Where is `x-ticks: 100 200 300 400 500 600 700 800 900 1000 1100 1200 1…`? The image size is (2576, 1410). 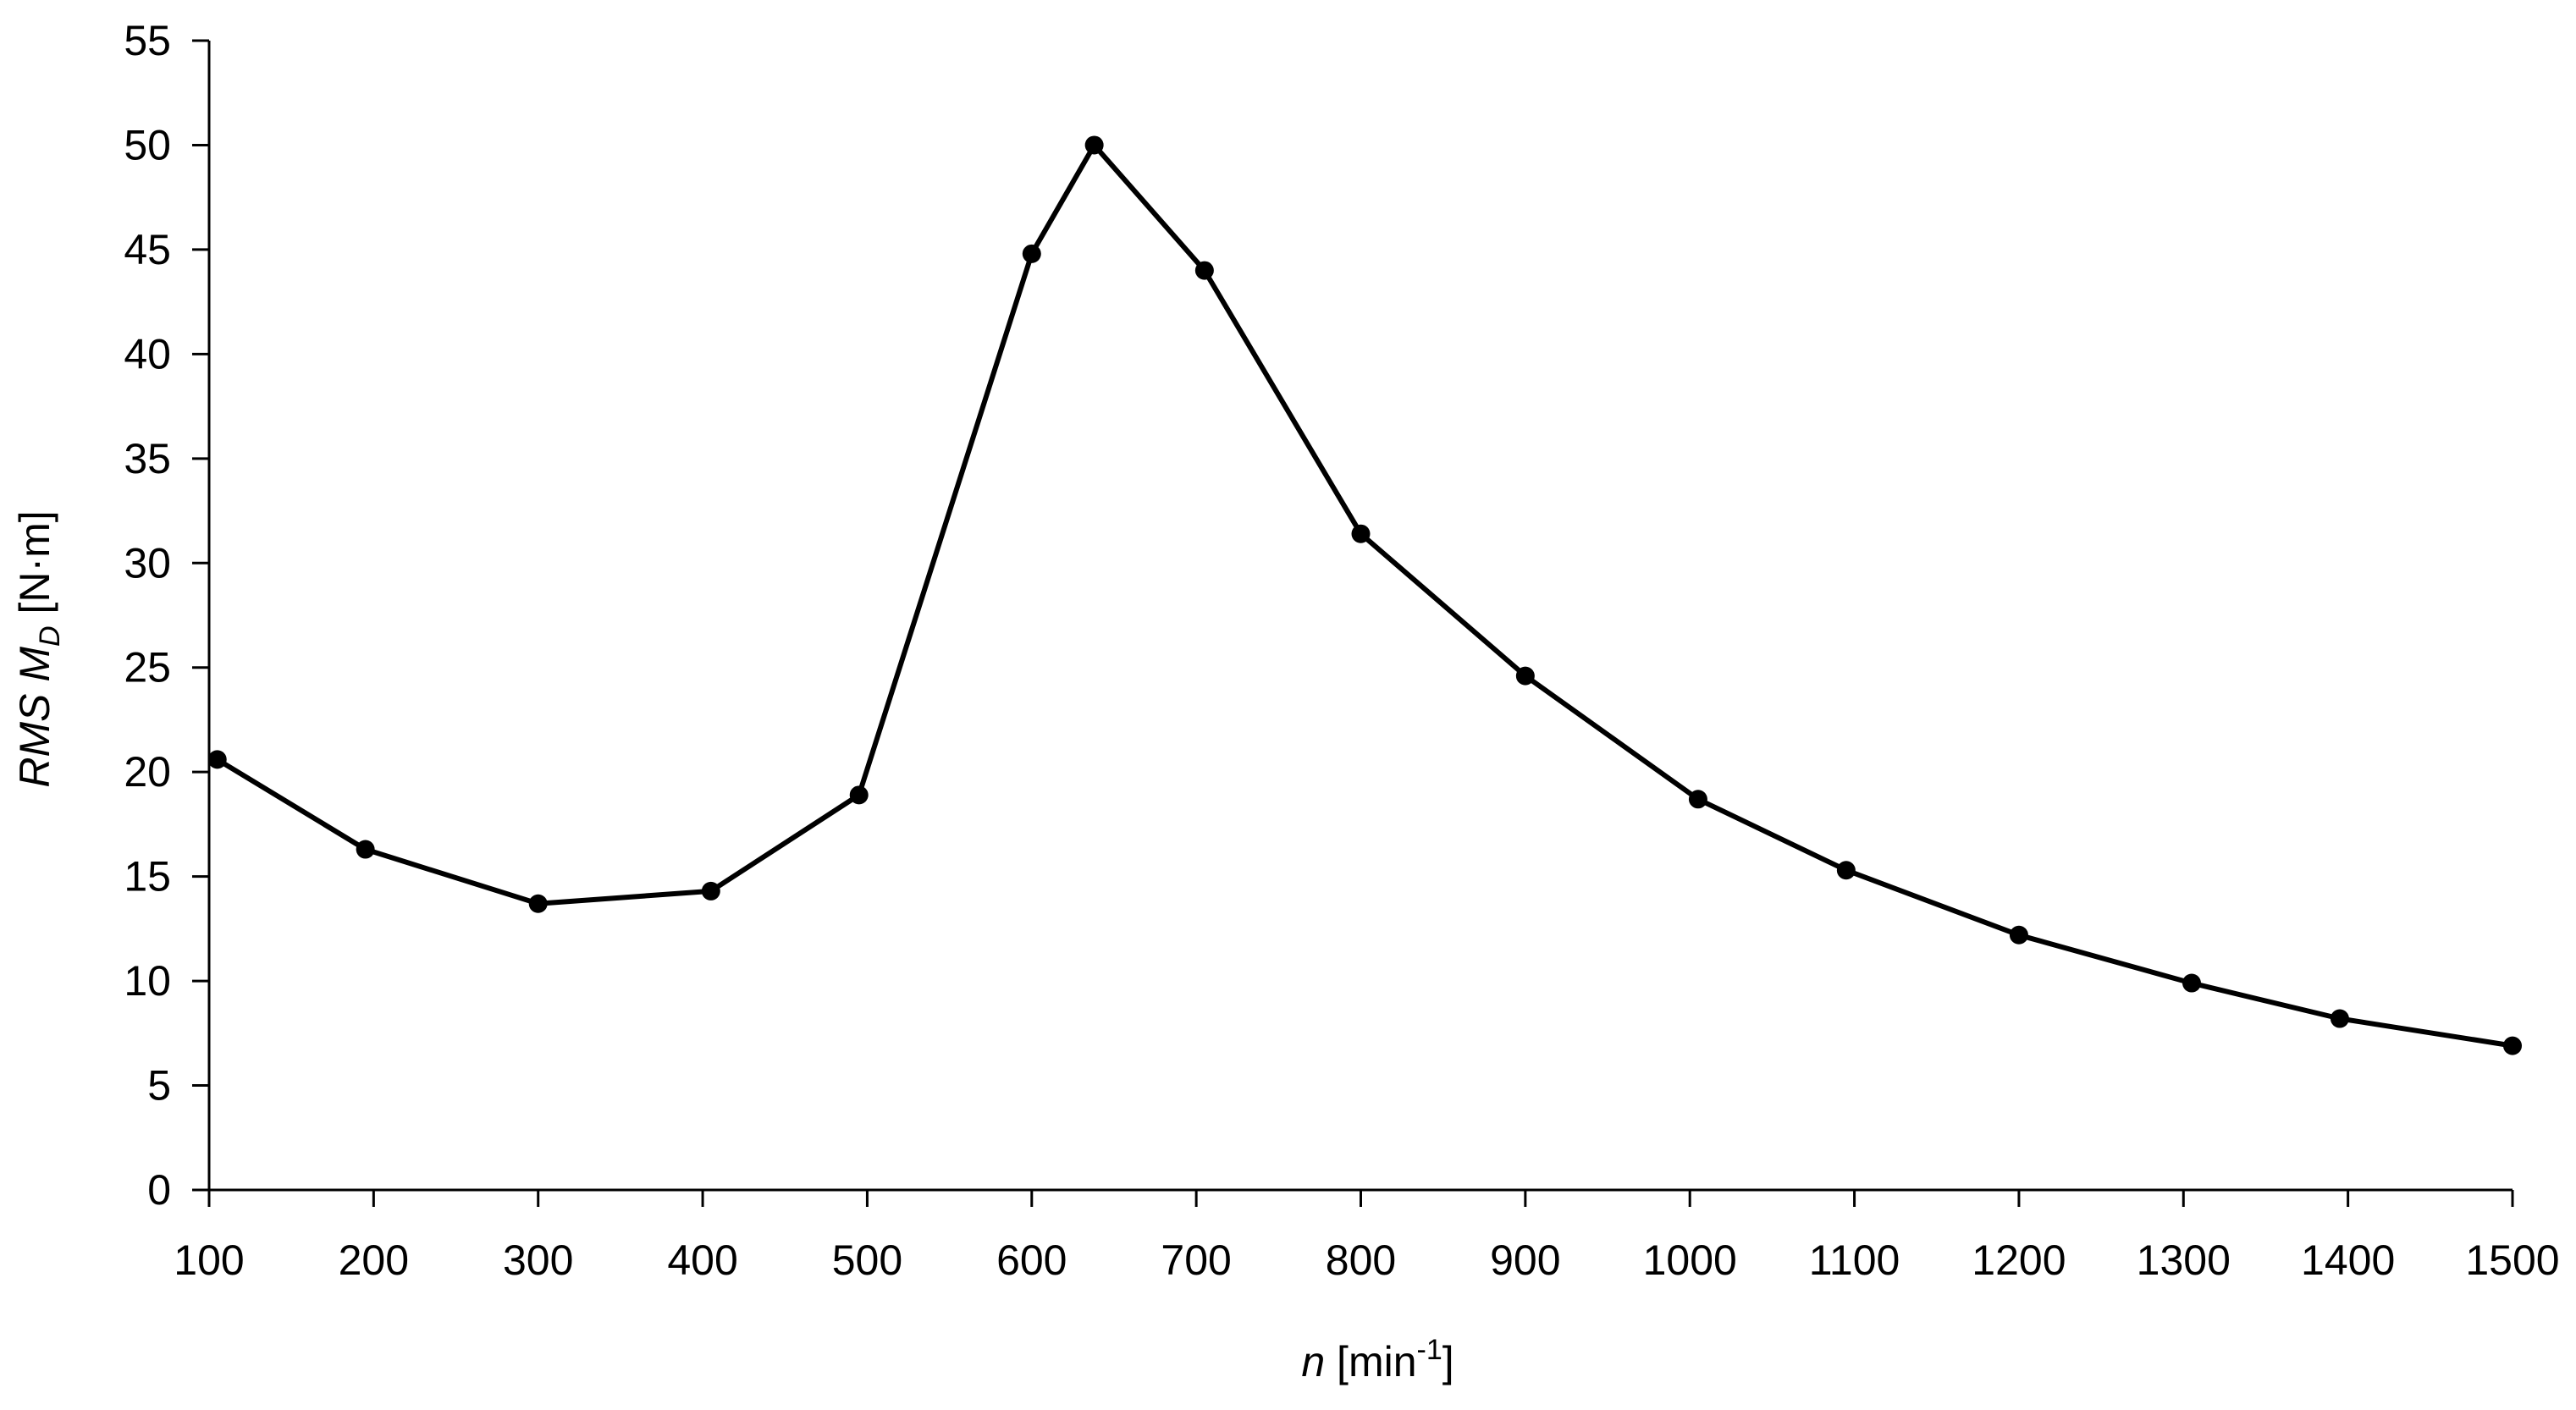 x-ticks: 100 200 300 400 500 600 700 800 900 1000 1100 1200 1… is located at coordinates (1367, 1237).